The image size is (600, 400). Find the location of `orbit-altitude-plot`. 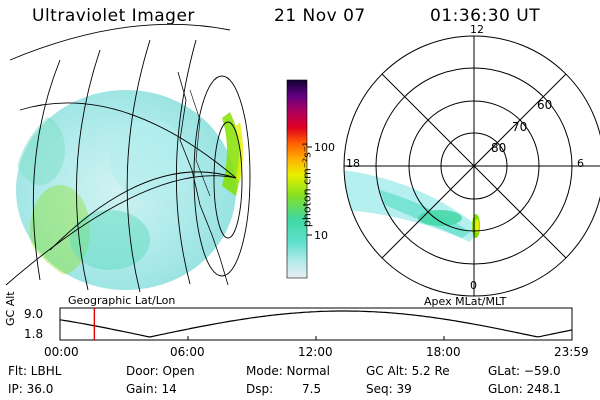

orbit-altitude-plot is located at coordinates (316, 324).